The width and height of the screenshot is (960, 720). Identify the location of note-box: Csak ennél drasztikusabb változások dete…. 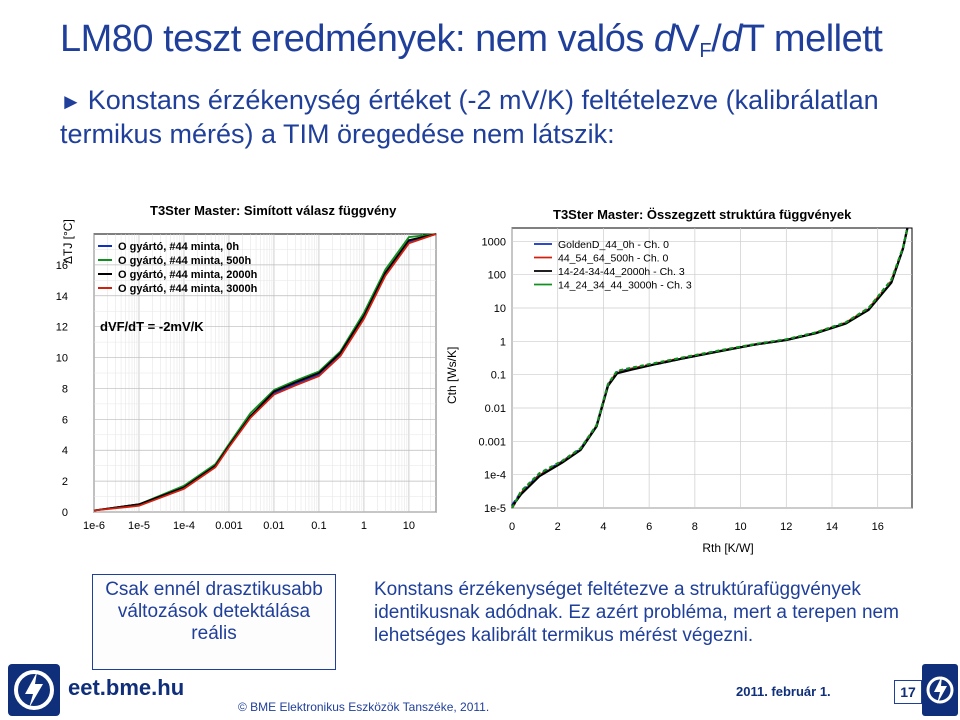
(214, 622).